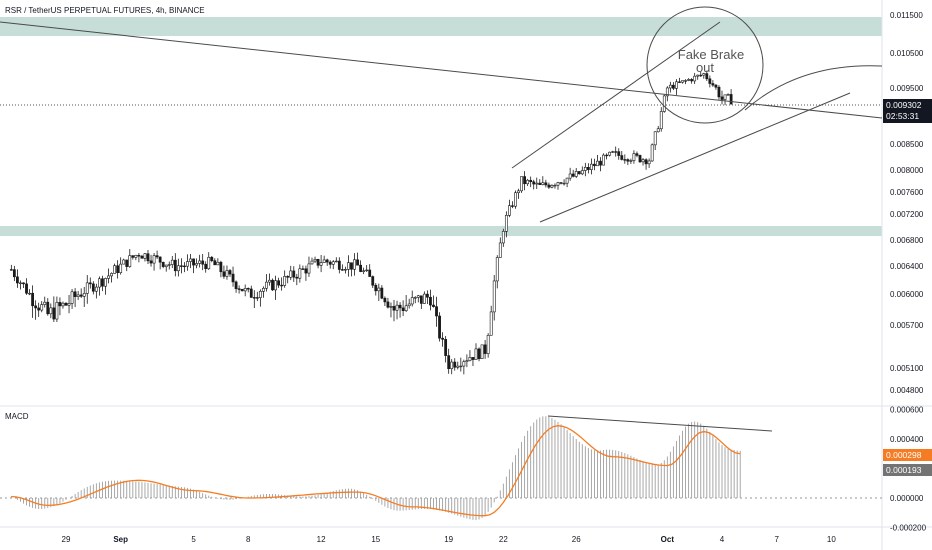 This screenshot has height=550, width=932. I want to click on price-tick-label: 0.010500, so click(907, 53).